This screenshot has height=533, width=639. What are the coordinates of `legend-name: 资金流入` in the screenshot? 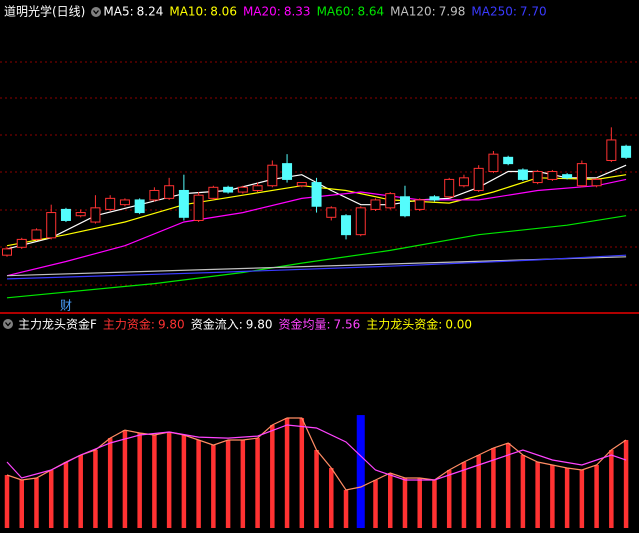 It's located at (215, 324).